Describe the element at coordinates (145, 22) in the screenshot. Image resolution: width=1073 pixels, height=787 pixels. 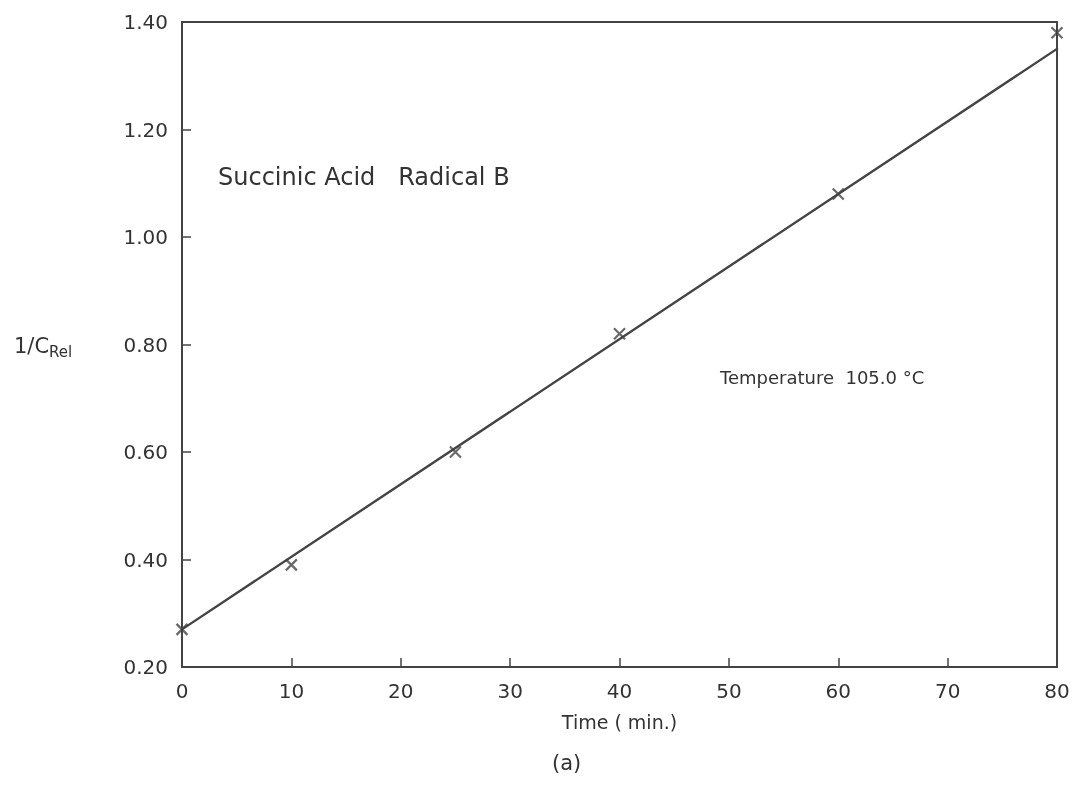
I see `y-tick-label: 1.40` at that location.